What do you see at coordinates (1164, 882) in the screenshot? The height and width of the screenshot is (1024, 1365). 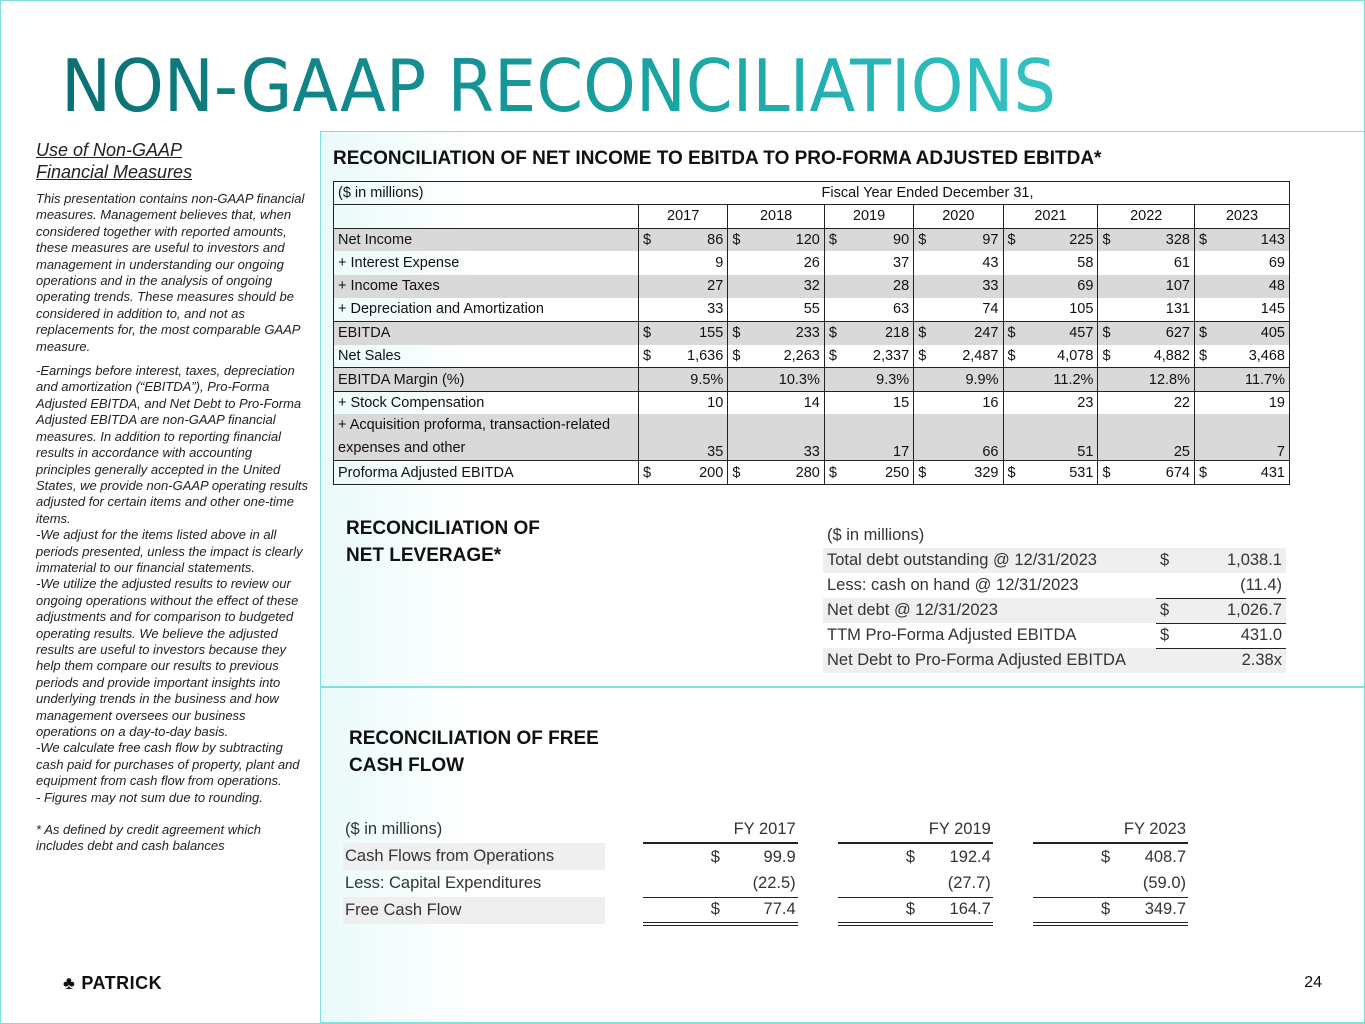 I see `value-cell: (59.0)` at bounding box center [1164, 882].